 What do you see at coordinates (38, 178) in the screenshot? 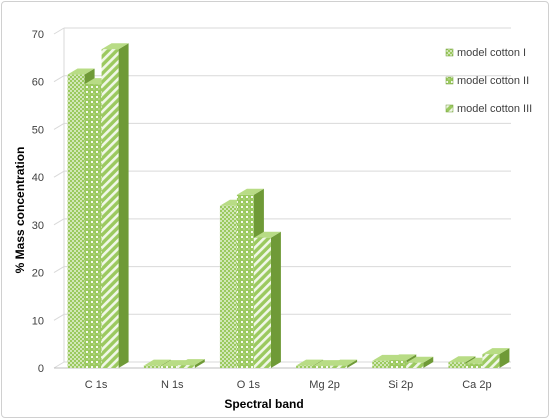
I see `y-tick-label: 40` at bounding box center [38, 178].